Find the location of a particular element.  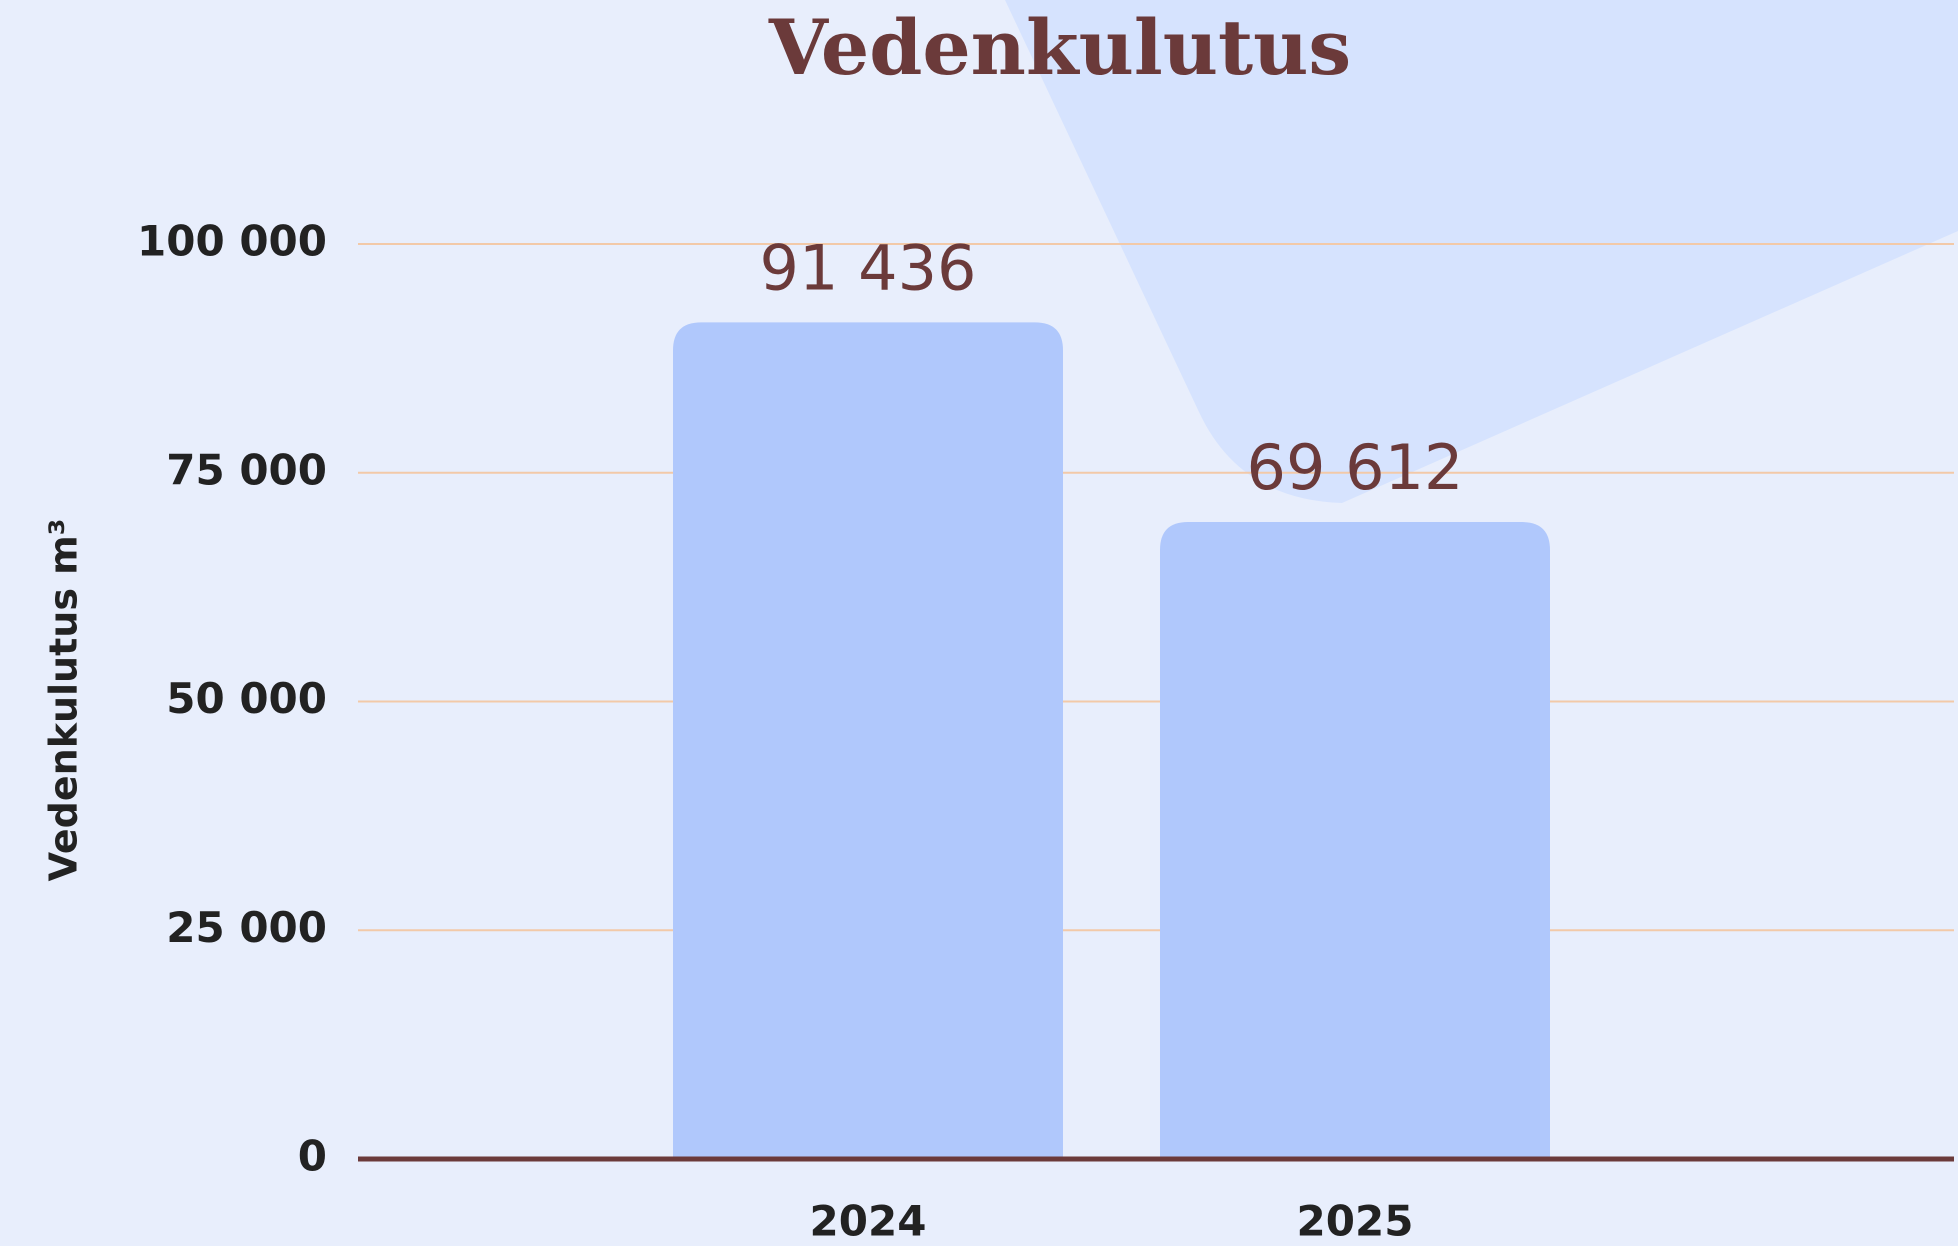

y-axis-label: Vedenkulutus m³ is located at coordinates (64, 700).